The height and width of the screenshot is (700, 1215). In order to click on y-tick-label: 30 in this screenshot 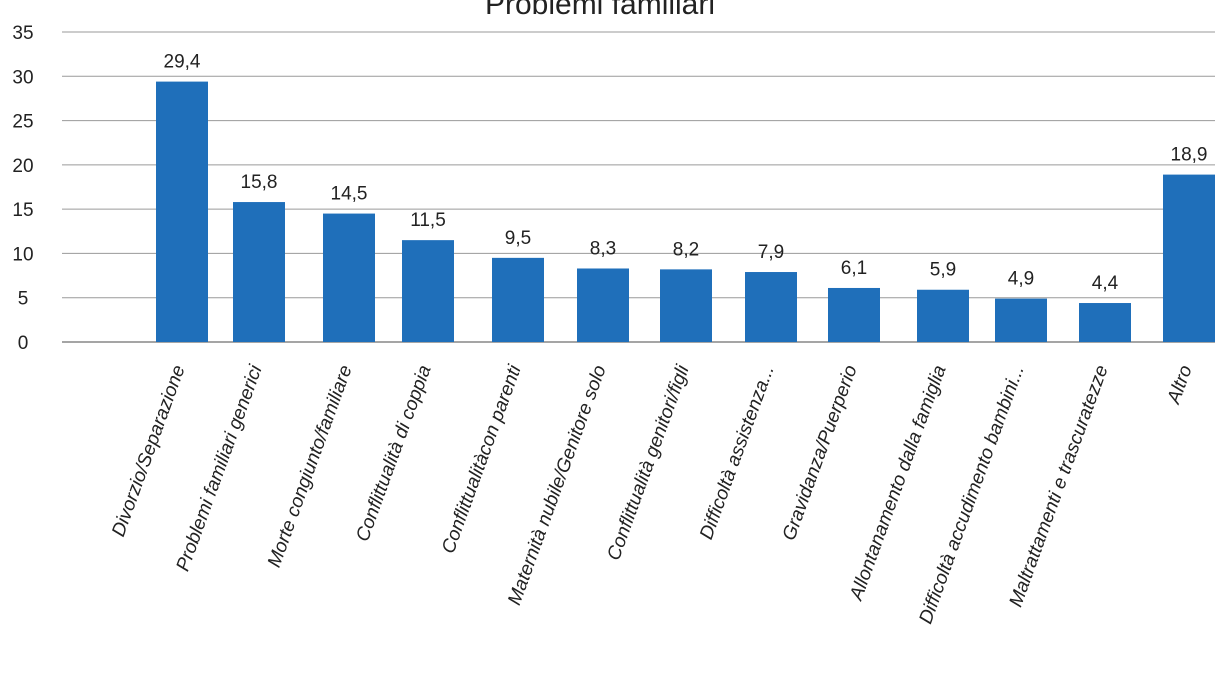, I will do `click(22, 77)`.